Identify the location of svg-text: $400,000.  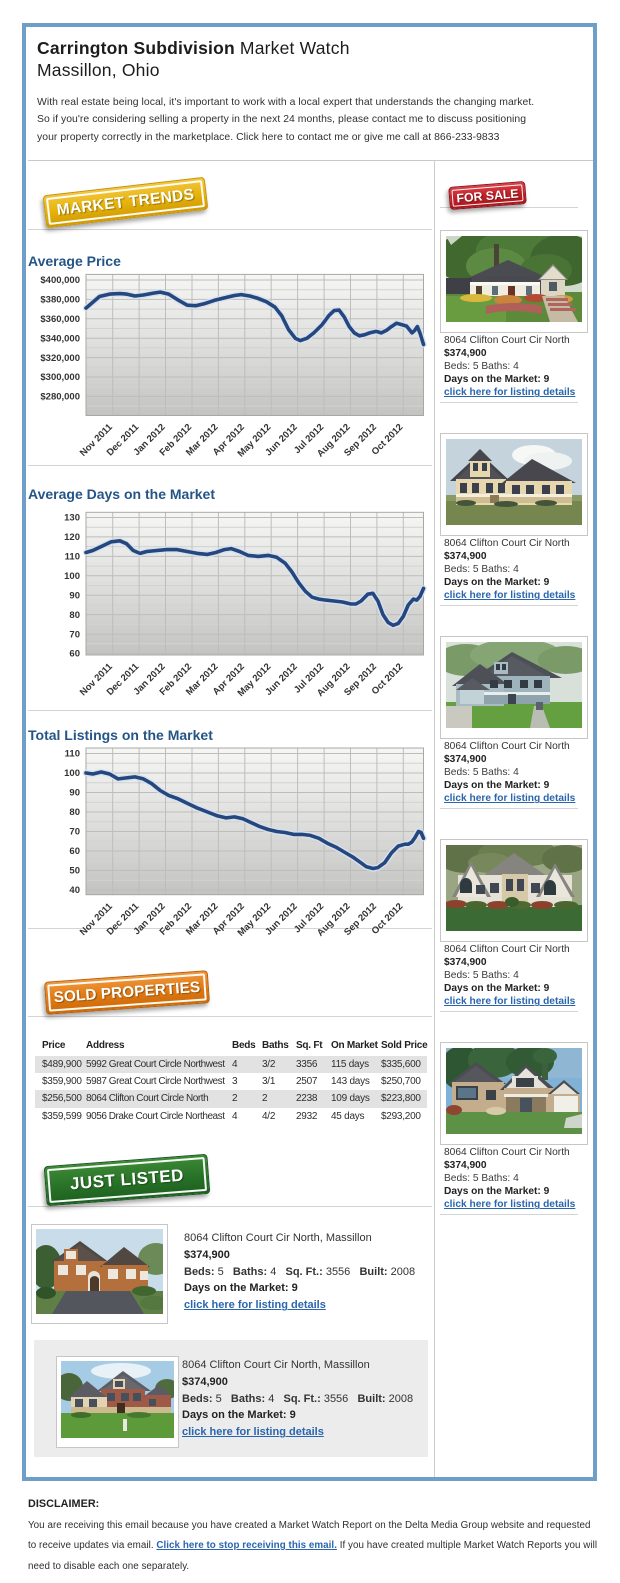
(60, 280).